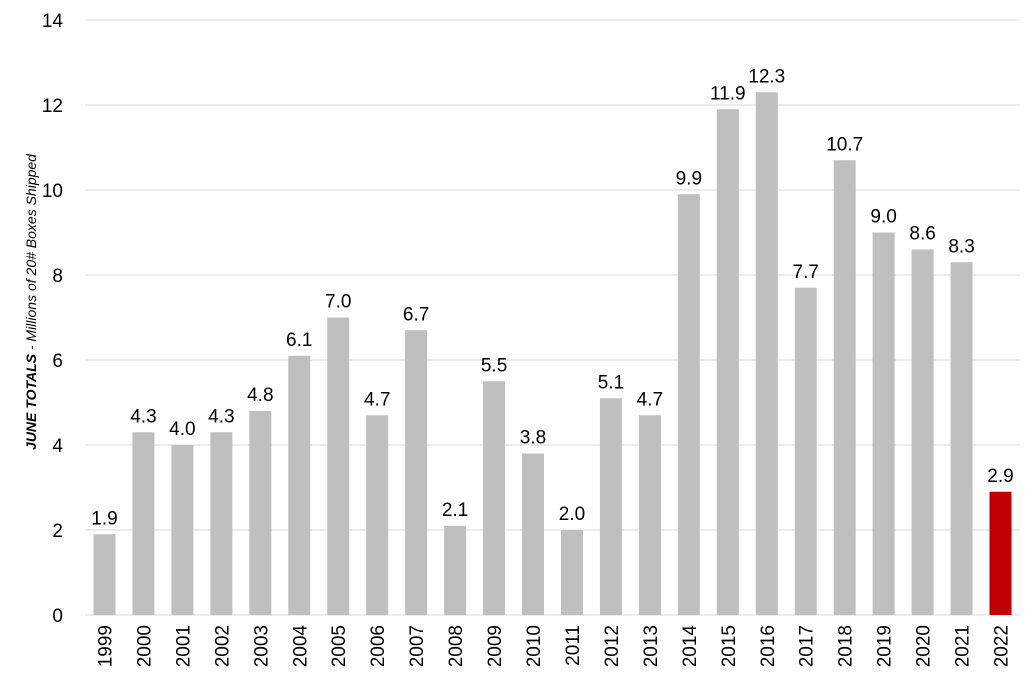  What do you see at coordinates (922, 234) in the screenshot?
I see `data-label-2020: 8.6` at bounding box center [922, 234].